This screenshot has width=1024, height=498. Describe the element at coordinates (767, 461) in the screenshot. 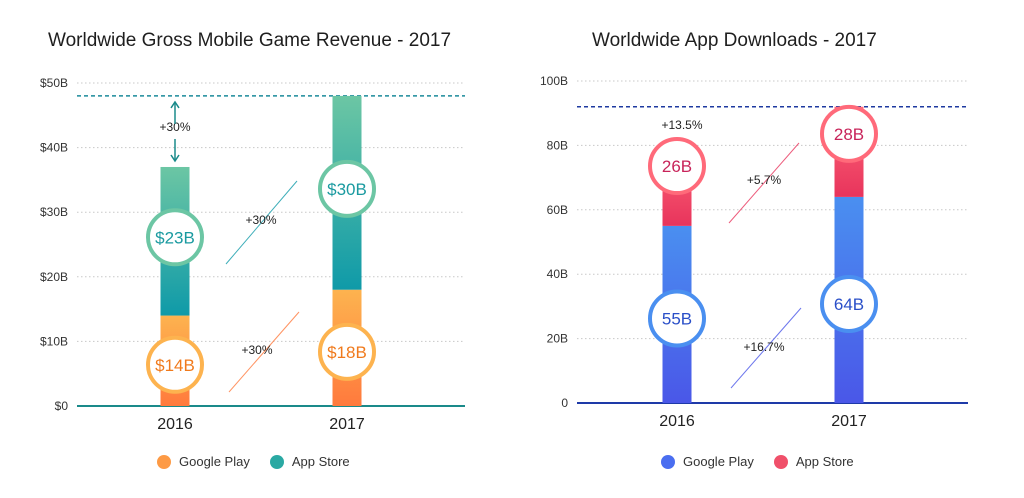

I see `legend-downloads: Google Play App Store` at that location.